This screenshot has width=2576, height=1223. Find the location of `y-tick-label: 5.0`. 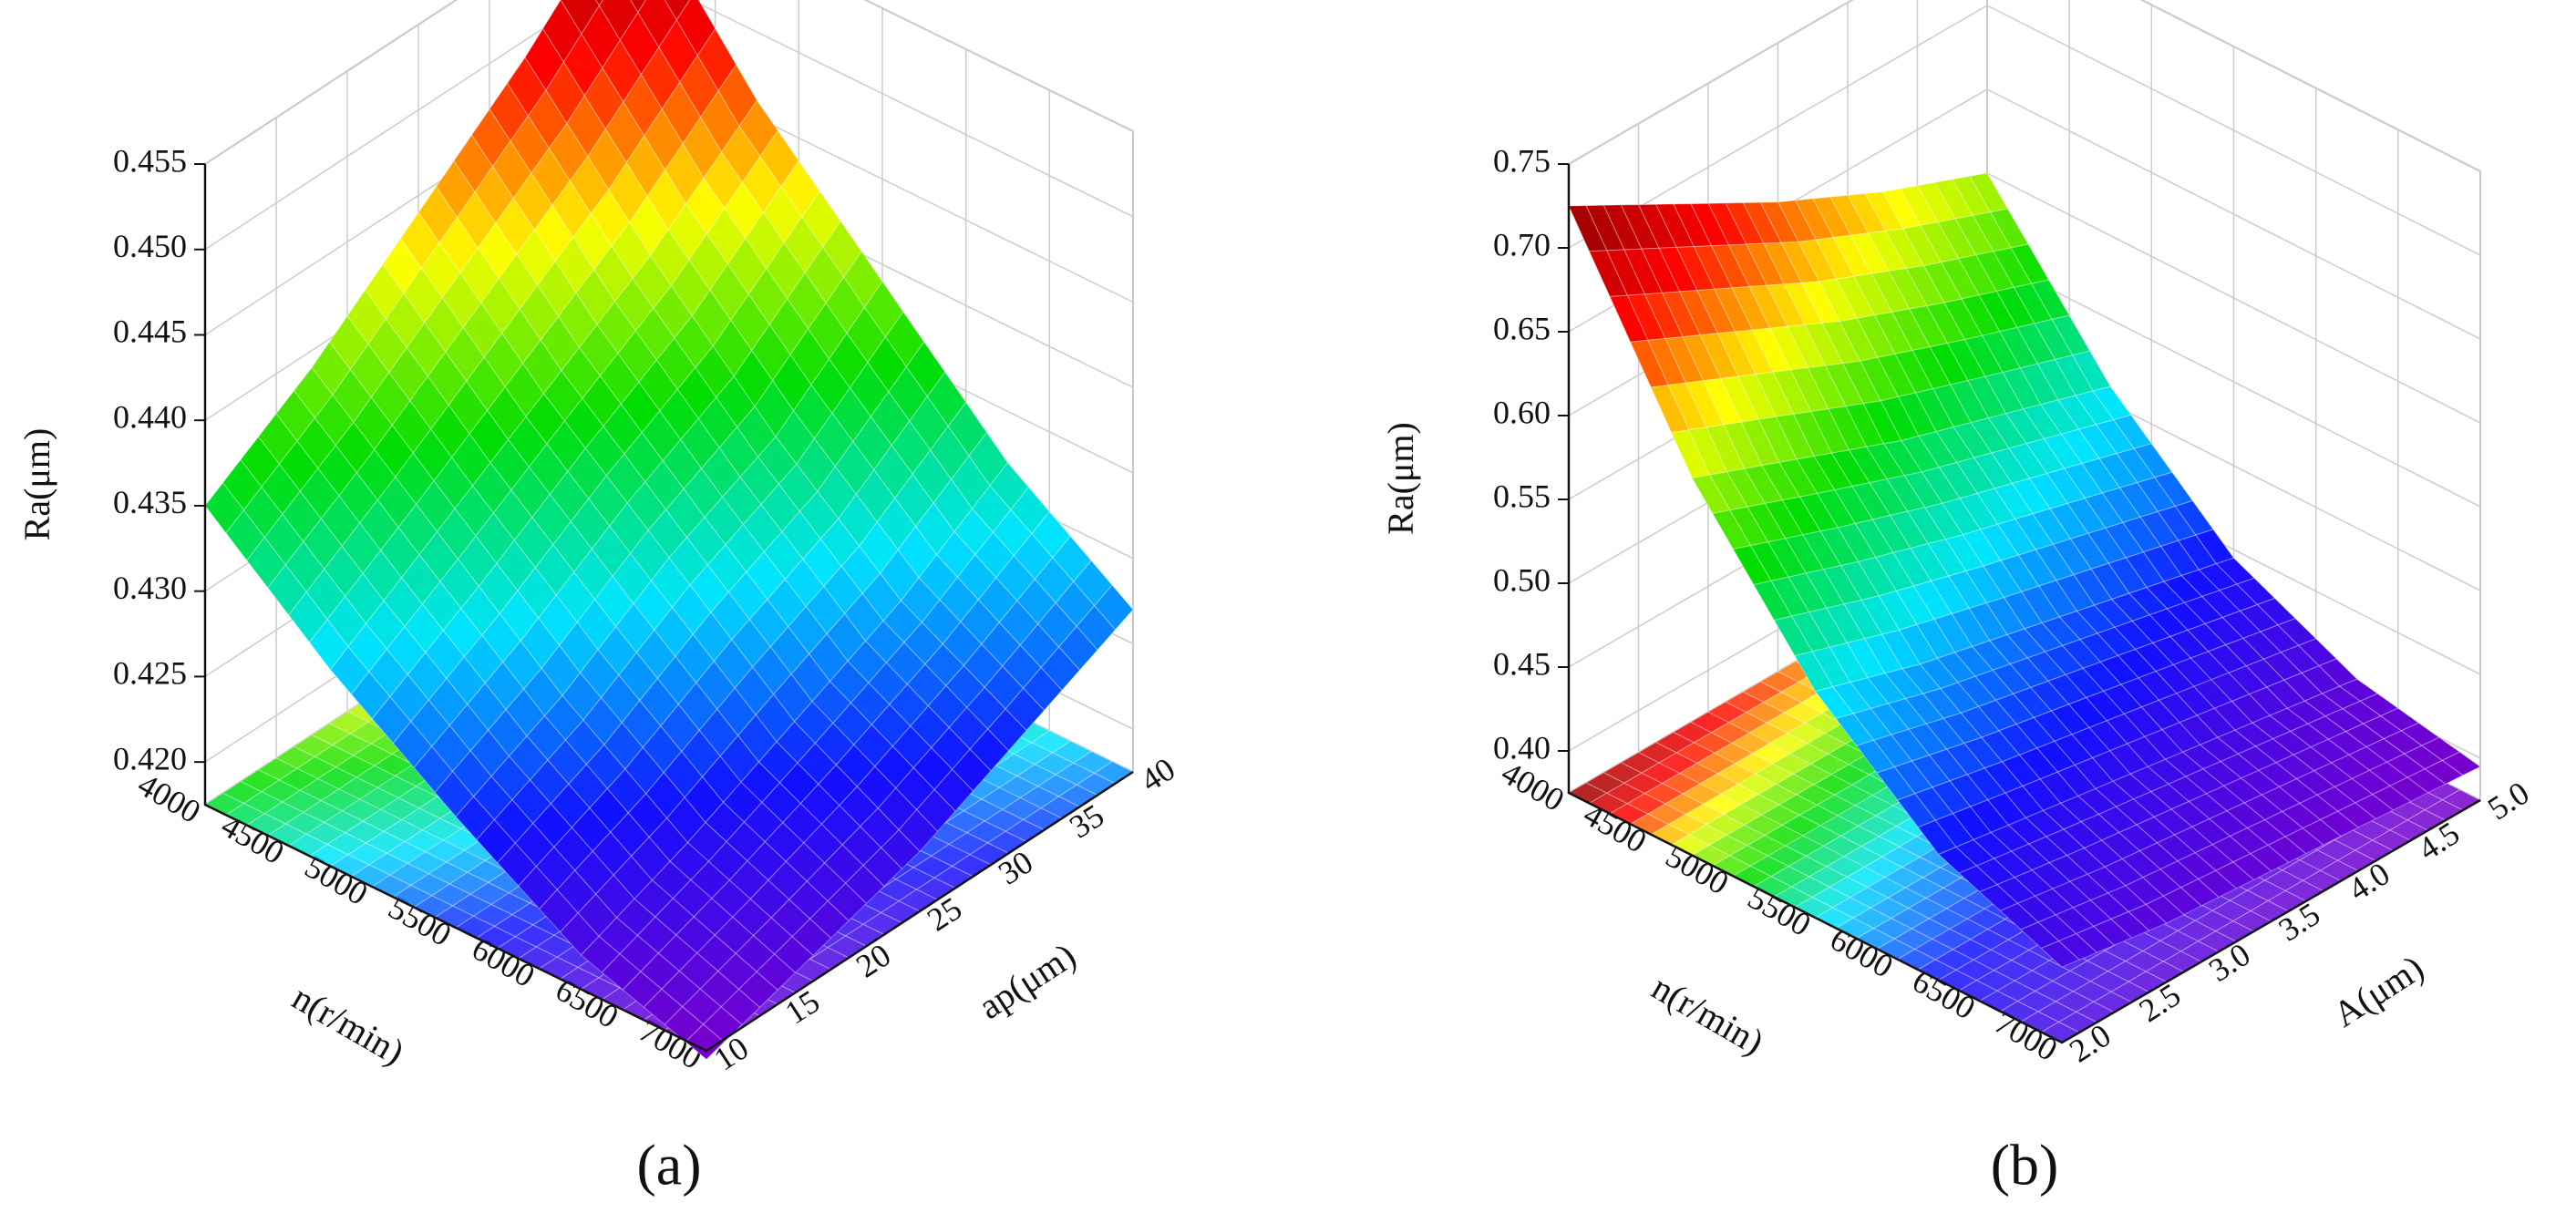

y-tick-label: 5.0 is located at coordinates (2508, 801).